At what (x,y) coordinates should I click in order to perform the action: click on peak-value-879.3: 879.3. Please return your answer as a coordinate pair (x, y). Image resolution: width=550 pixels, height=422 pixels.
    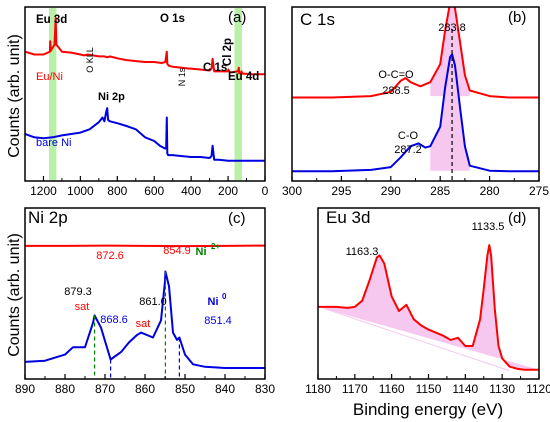
    Looking at the image, I should click on (78, 292).